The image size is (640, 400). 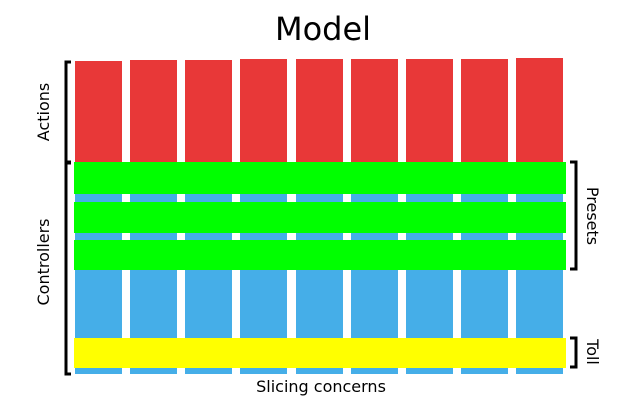 What do you see at coordinates (323, 29) in the screenshot?
I see `diagram-title: Model` at bounding box center [323, 29].